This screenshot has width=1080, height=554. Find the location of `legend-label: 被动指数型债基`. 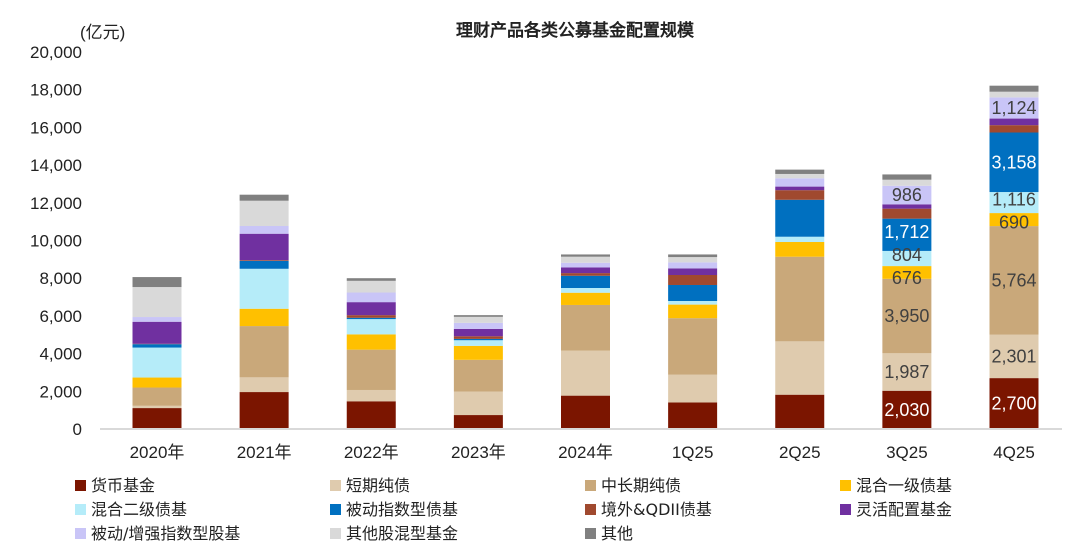

legend-label: 被动指数型债基 is located at coordinates (402, 509).